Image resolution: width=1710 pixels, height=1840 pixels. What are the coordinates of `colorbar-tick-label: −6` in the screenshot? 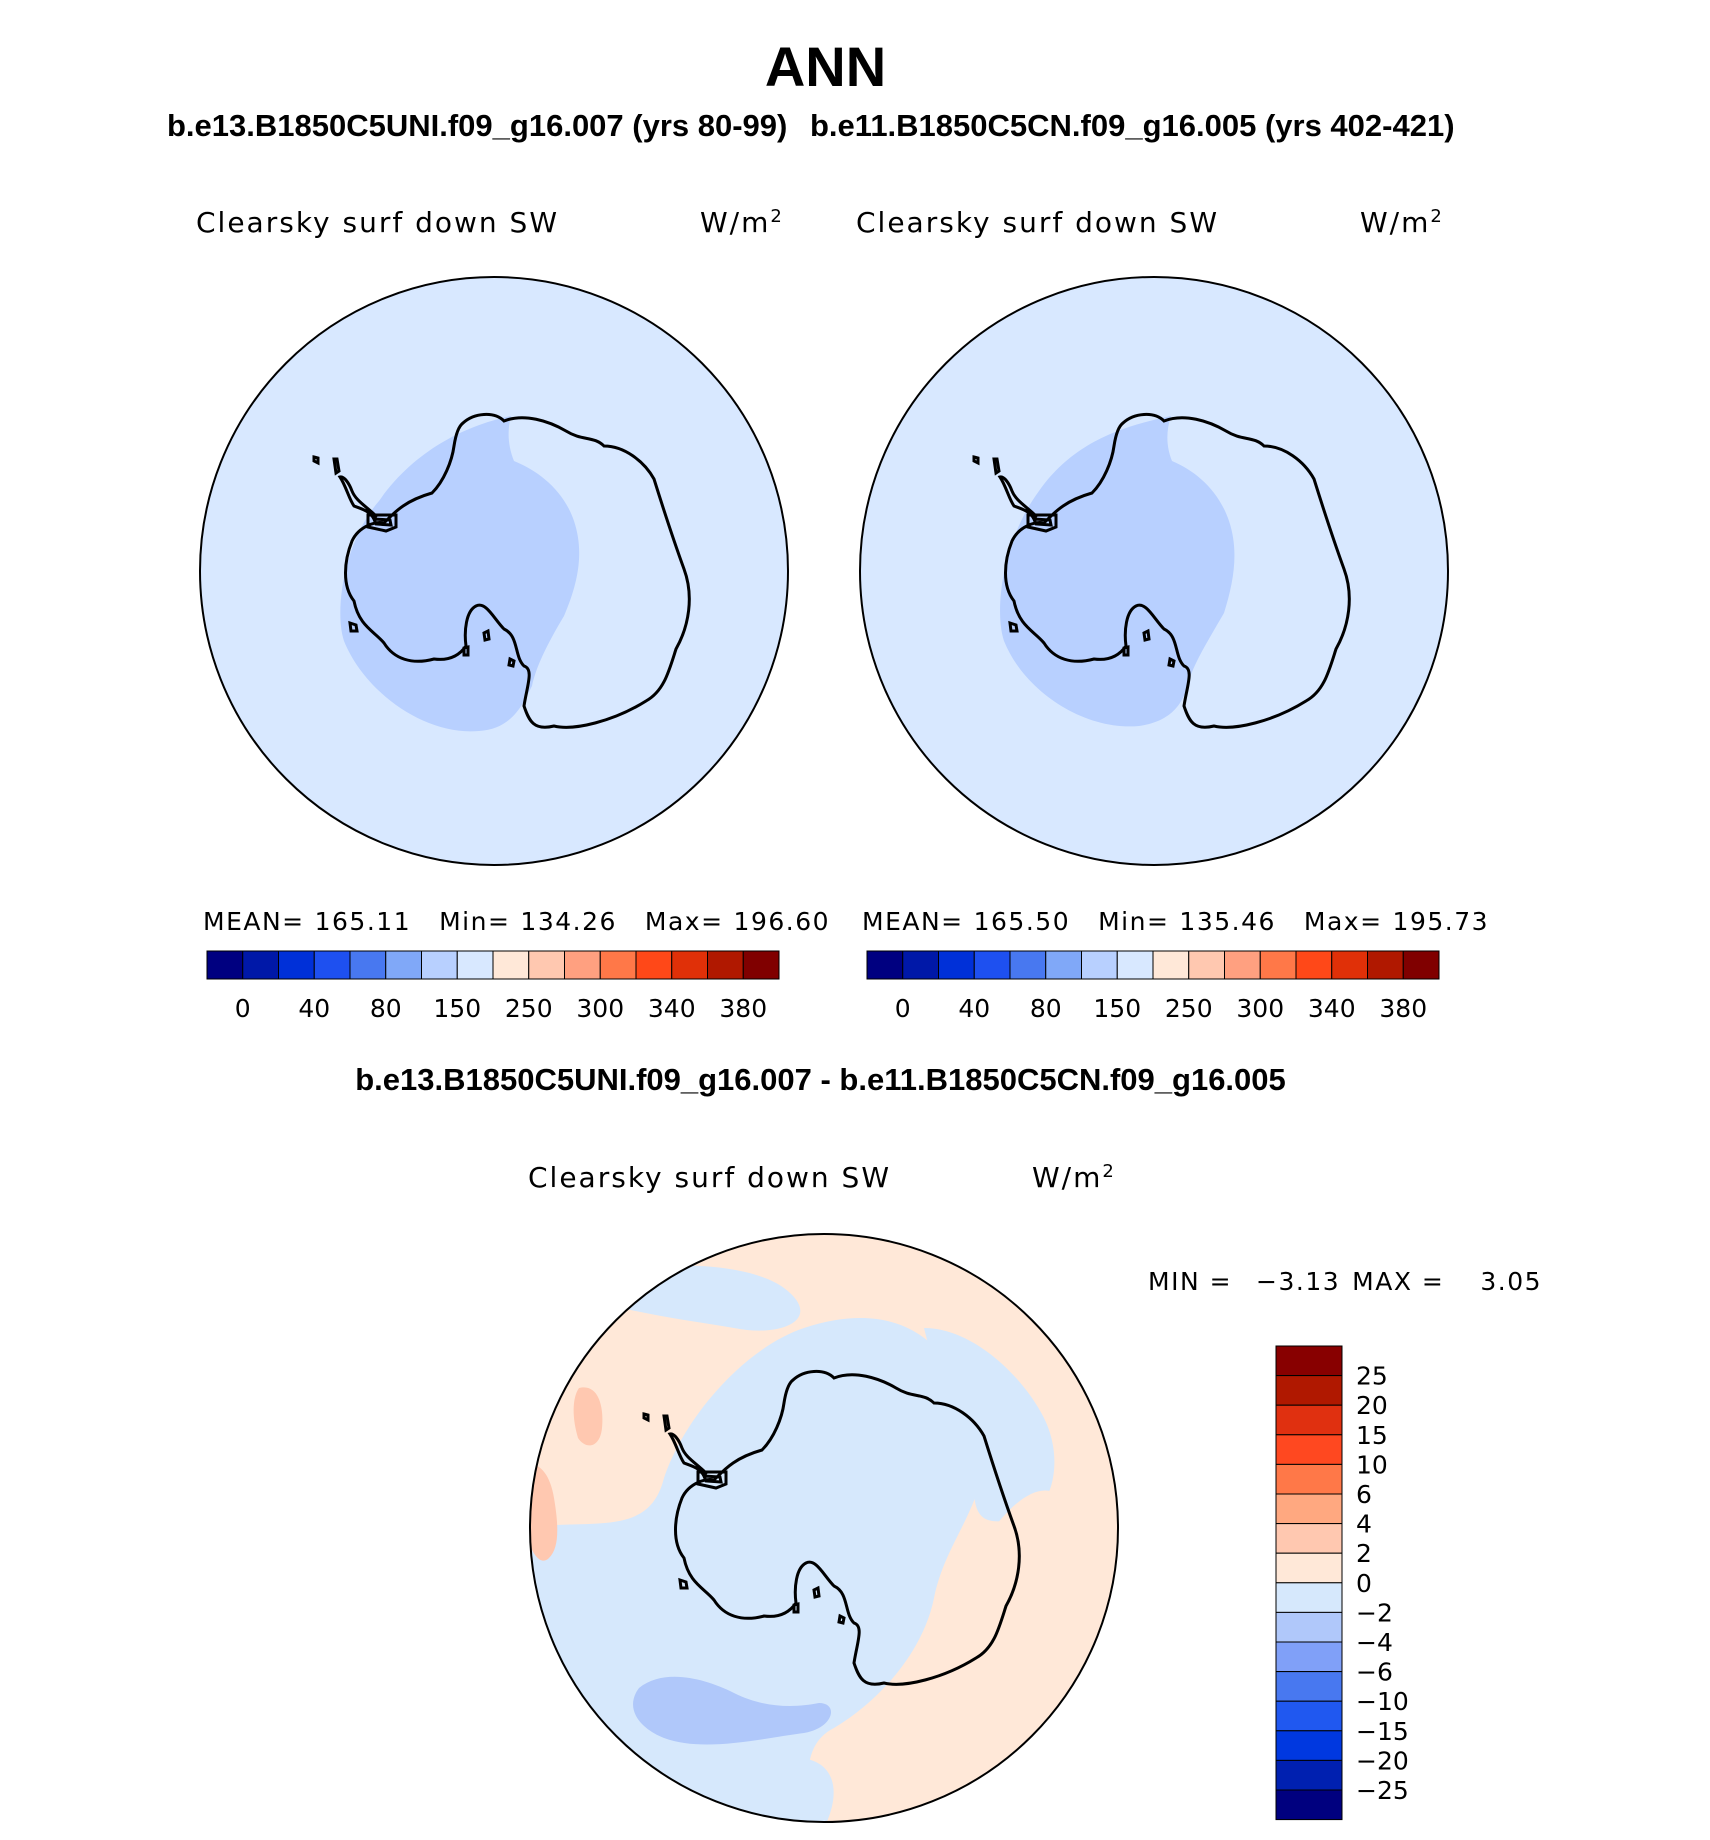 It's located at (1374, 1672).